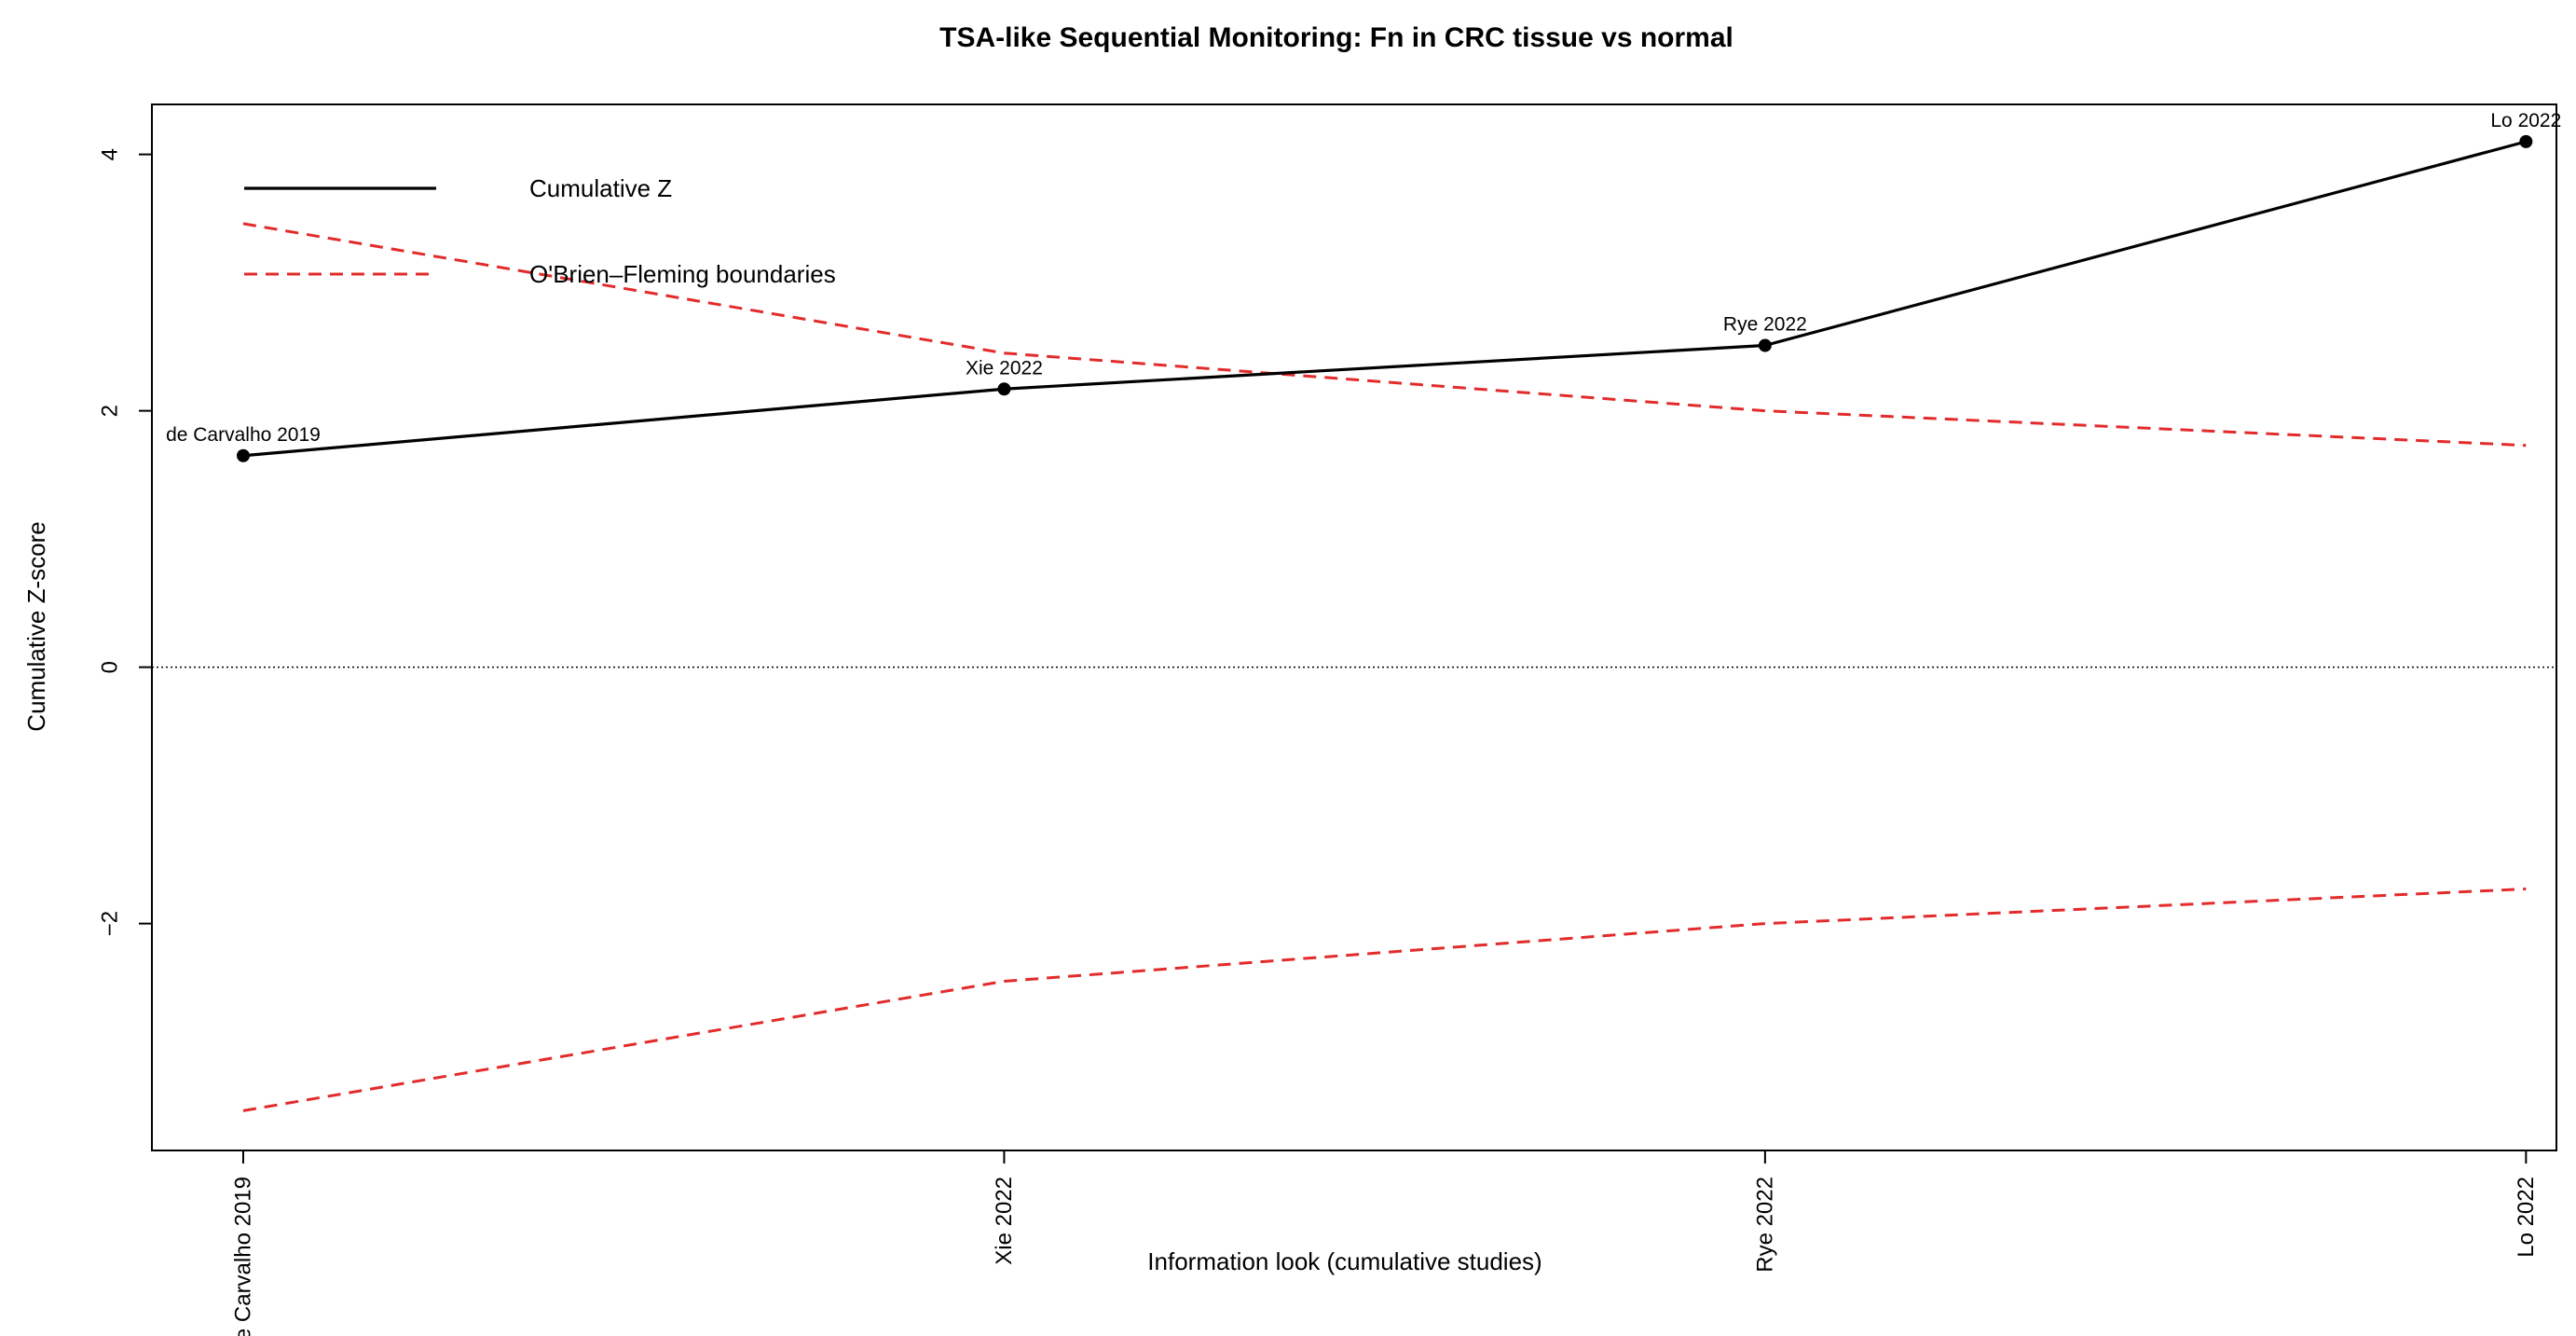 This screenshot has width=2576, height=1336. What do you see at coordinates (1384, 1000) in the screenshot?
I see `lower-obrien-fleming-boundary` at bounding box center [1384, 1000].